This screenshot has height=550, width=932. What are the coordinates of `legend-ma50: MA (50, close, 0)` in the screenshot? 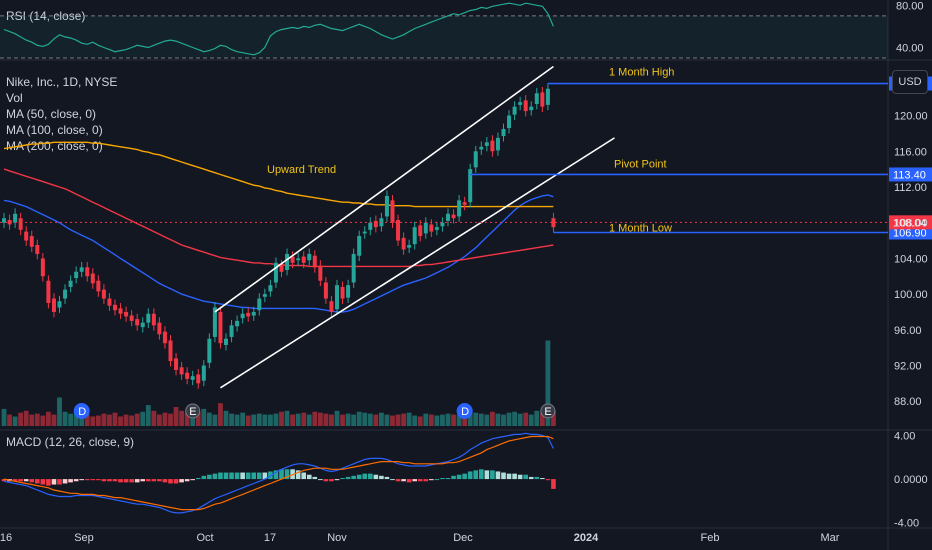 It's located at (51, 114).